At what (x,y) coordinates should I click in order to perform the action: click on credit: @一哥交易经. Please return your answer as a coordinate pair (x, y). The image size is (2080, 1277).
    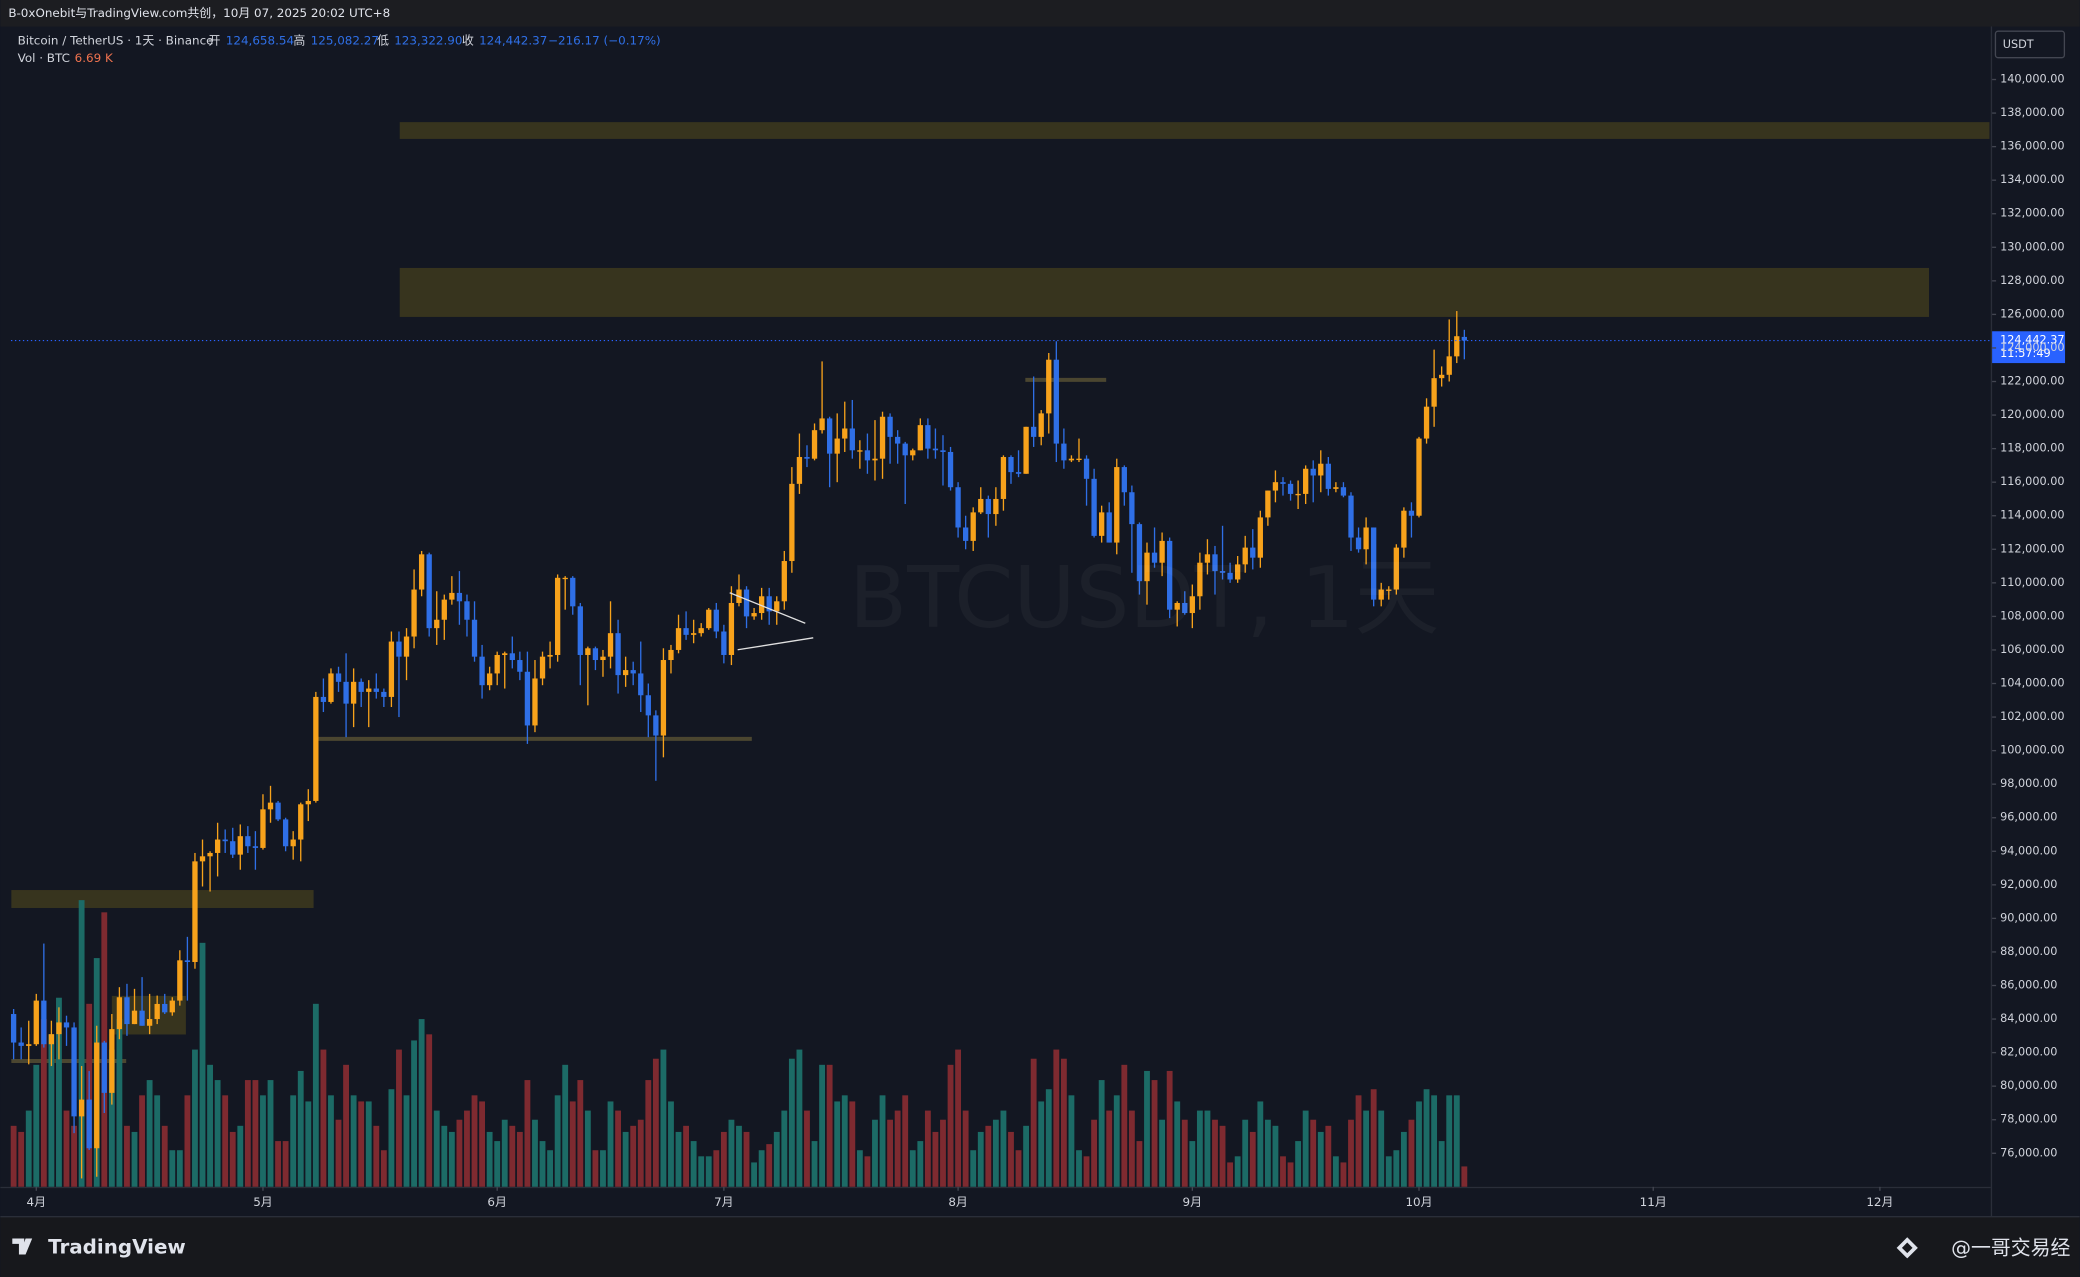
    Looking at the image, I should click on (2010, 1248).